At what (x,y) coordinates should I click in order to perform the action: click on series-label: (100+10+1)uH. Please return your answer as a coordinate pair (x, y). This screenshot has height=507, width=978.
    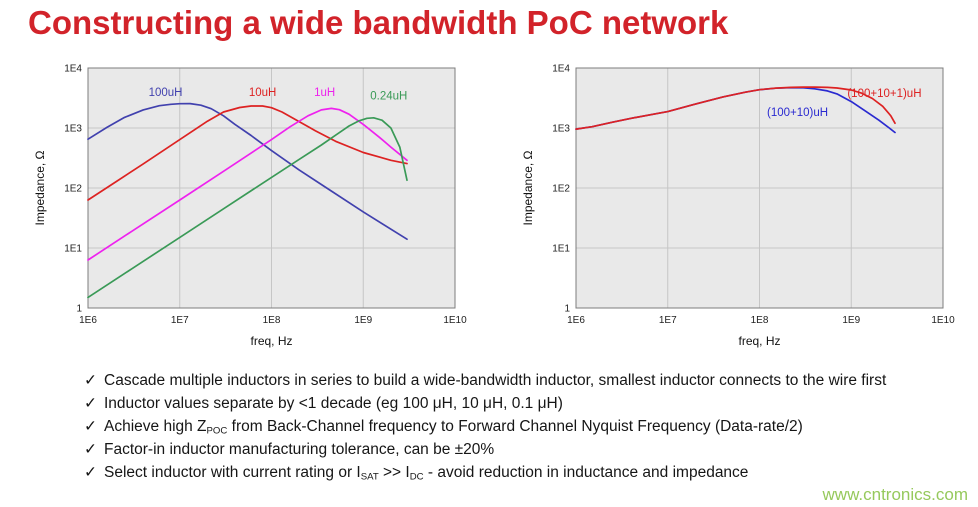
    Looking at the image, I should click on (884, 94).